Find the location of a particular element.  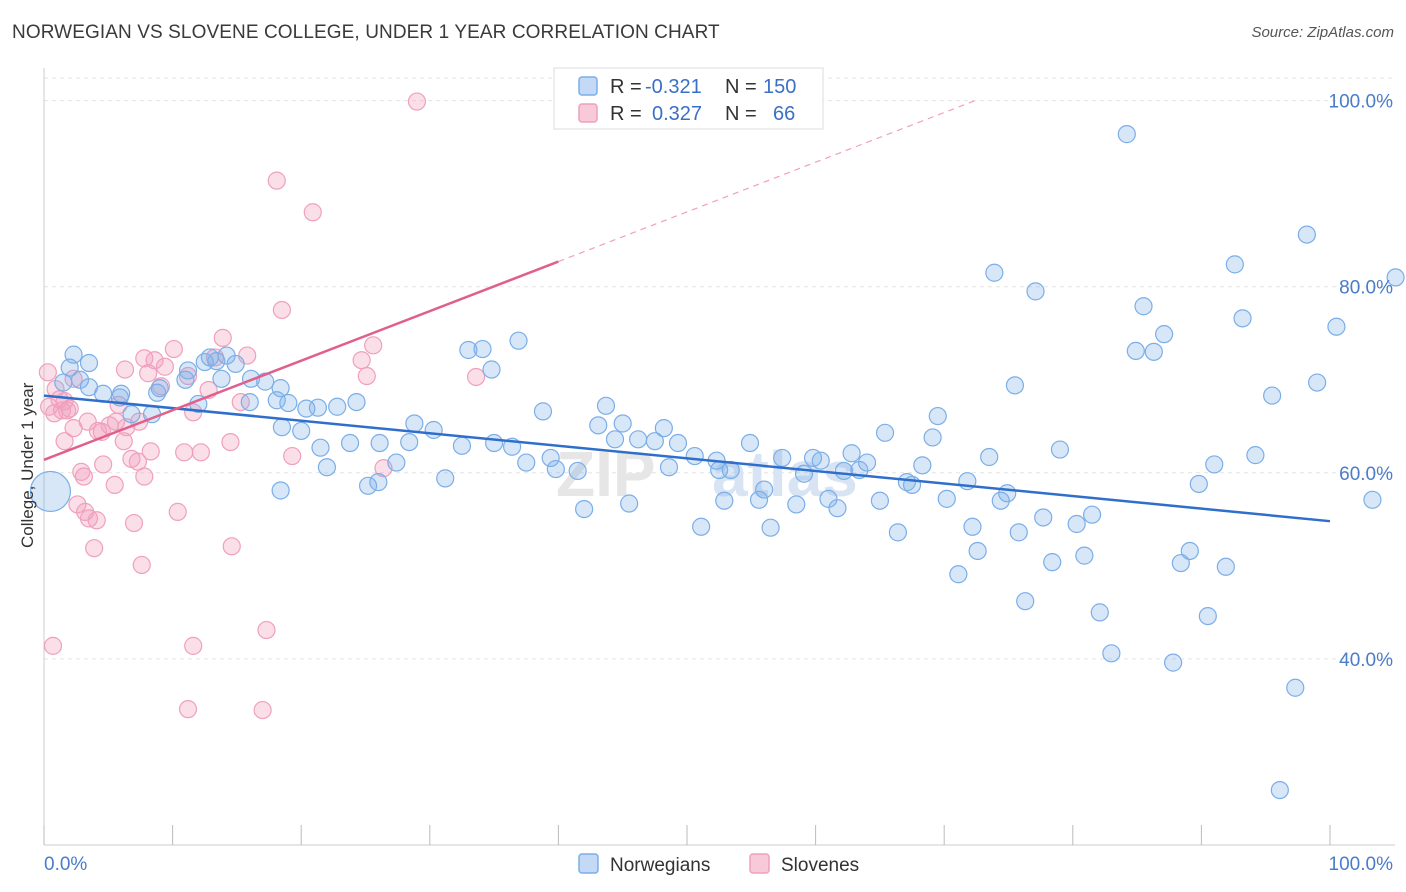

legend-swatch-slovenes is located at coordinates (588, 113).